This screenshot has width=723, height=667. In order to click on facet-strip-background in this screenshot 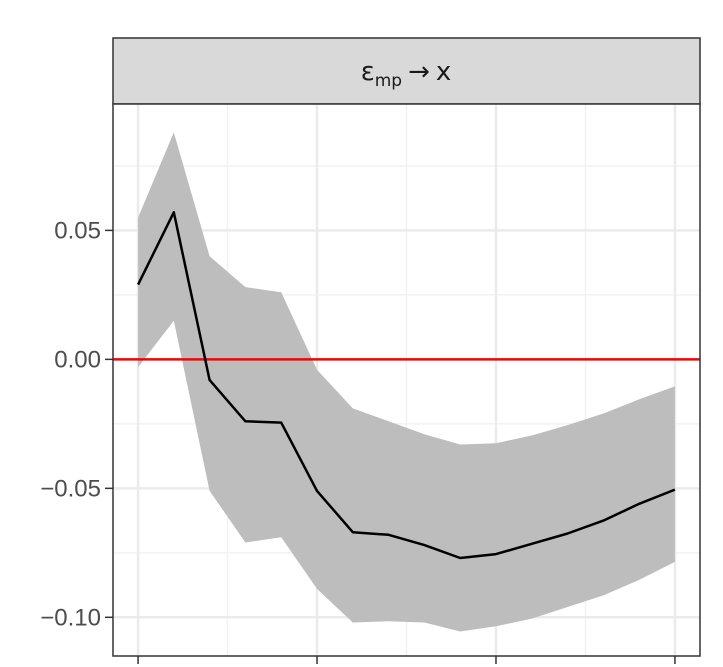, I will do `click(406, 71)`.